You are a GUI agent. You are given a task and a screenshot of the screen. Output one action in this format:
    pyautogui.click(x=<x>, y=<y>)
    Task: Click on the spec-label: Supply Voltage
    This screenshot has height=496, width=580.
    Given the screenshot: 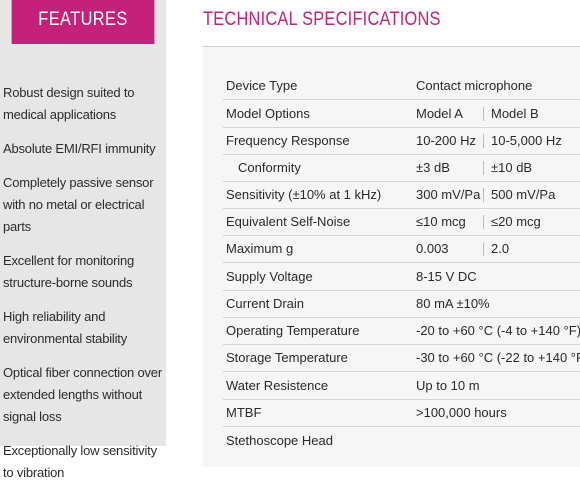 What is the action you would take?
    pyautogui.click(x=269, y=276)
    